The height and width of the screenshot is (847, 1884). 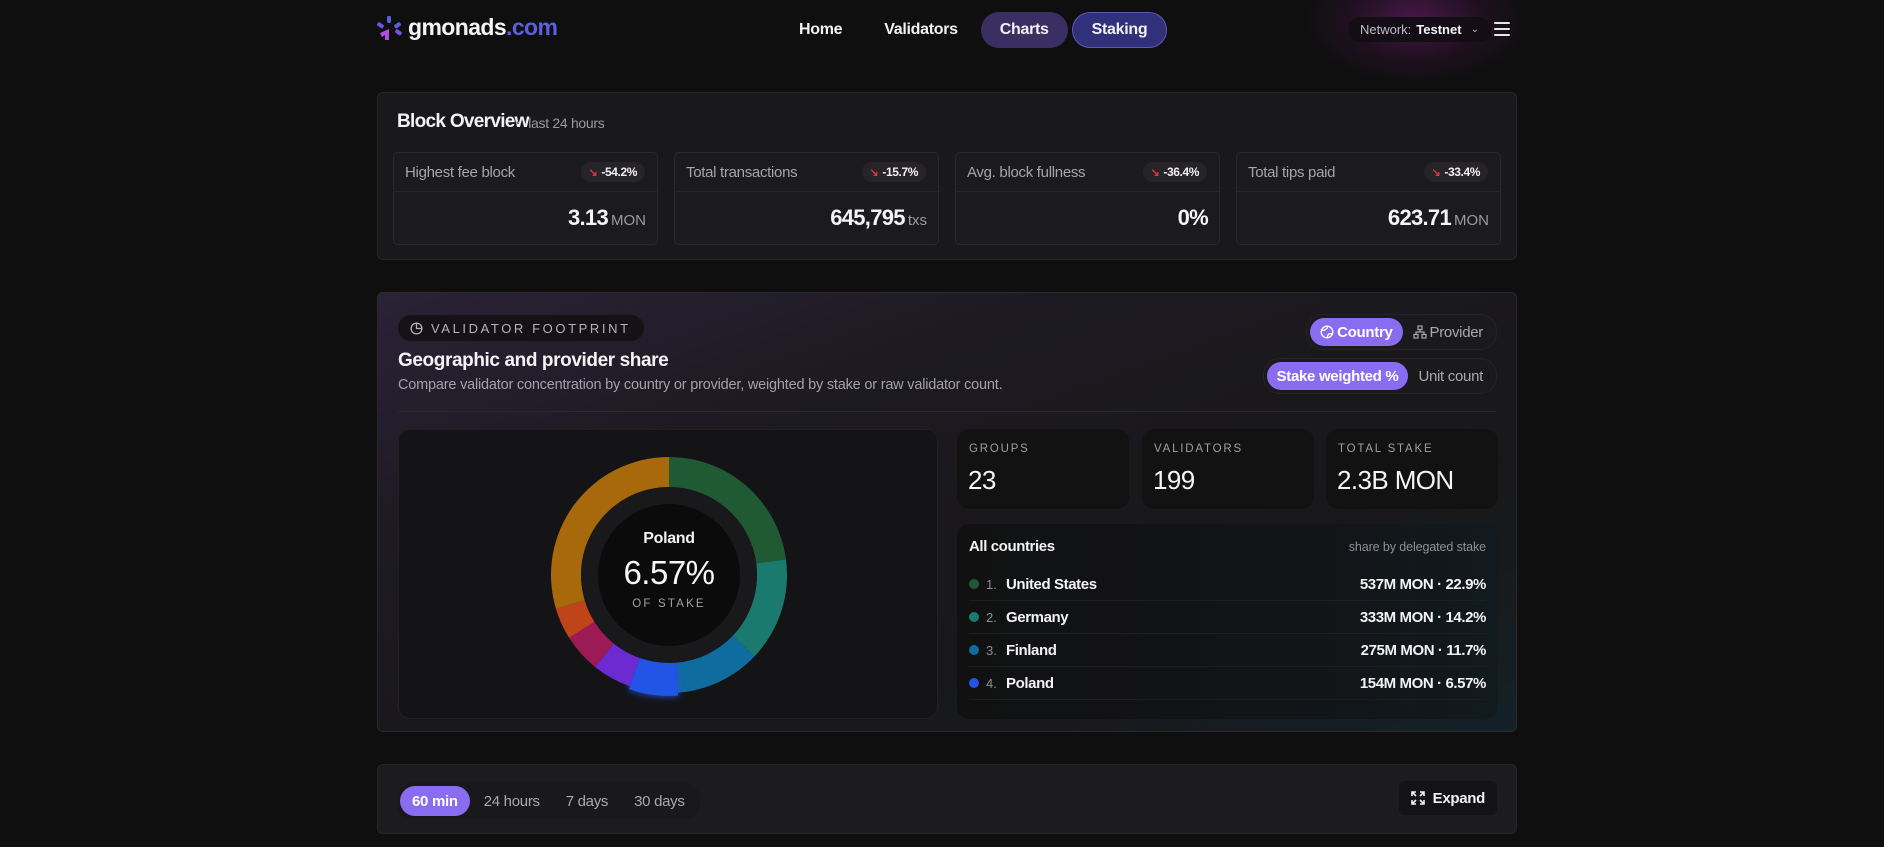 What do you see at coordinates (1395, 480) in the screenshot?
I see `kpi-value: 2.3B MON` at bounding box center [1395, 480].